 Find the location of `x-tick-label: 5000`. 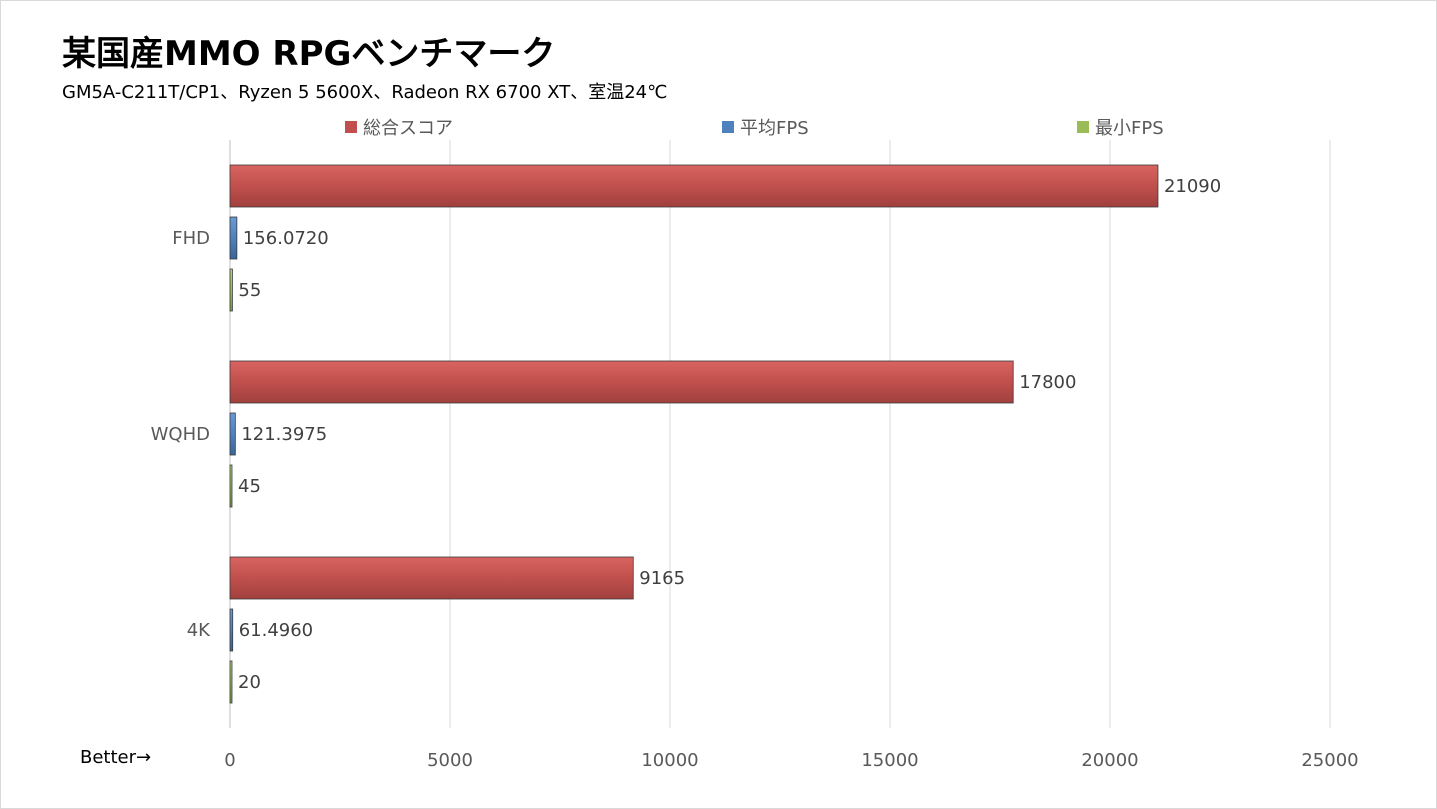

x-tick-label: 5000 is located at coordinates (450, 760).